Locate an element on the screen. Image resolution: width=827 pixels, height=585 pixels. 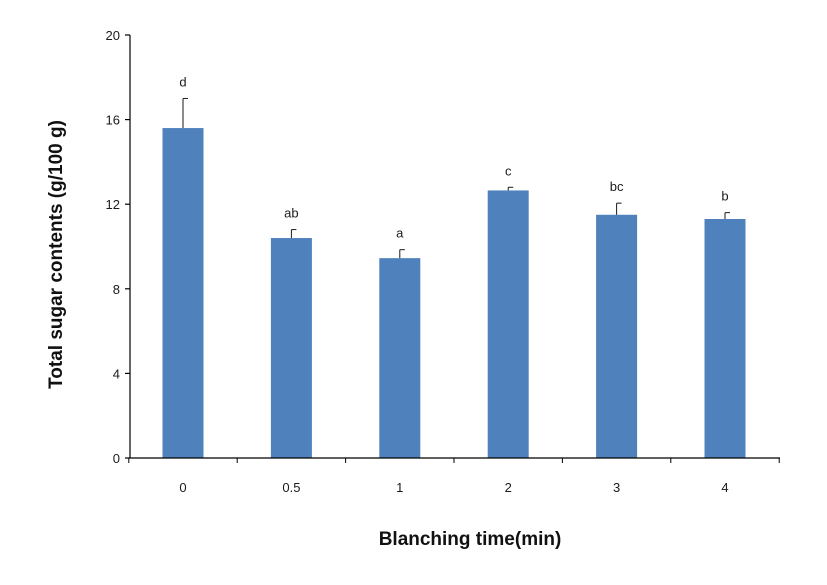
x-tick-label: 3 is located at coordinates (616, 487).